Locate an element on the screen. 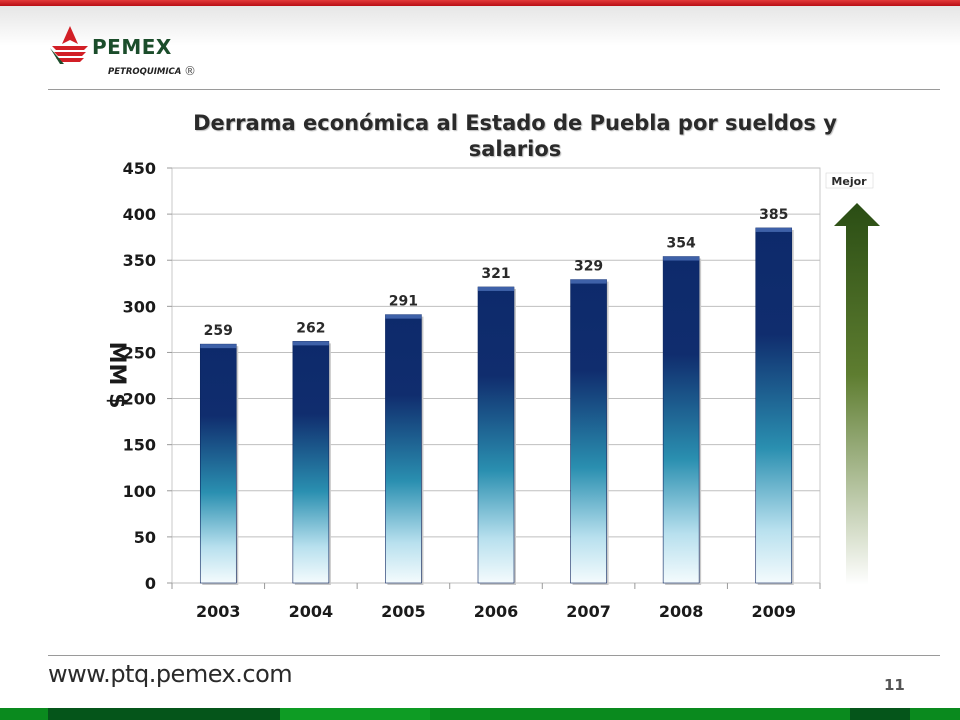 The image size is (960, 720). footer-divider is located at coordinates (494, 655).